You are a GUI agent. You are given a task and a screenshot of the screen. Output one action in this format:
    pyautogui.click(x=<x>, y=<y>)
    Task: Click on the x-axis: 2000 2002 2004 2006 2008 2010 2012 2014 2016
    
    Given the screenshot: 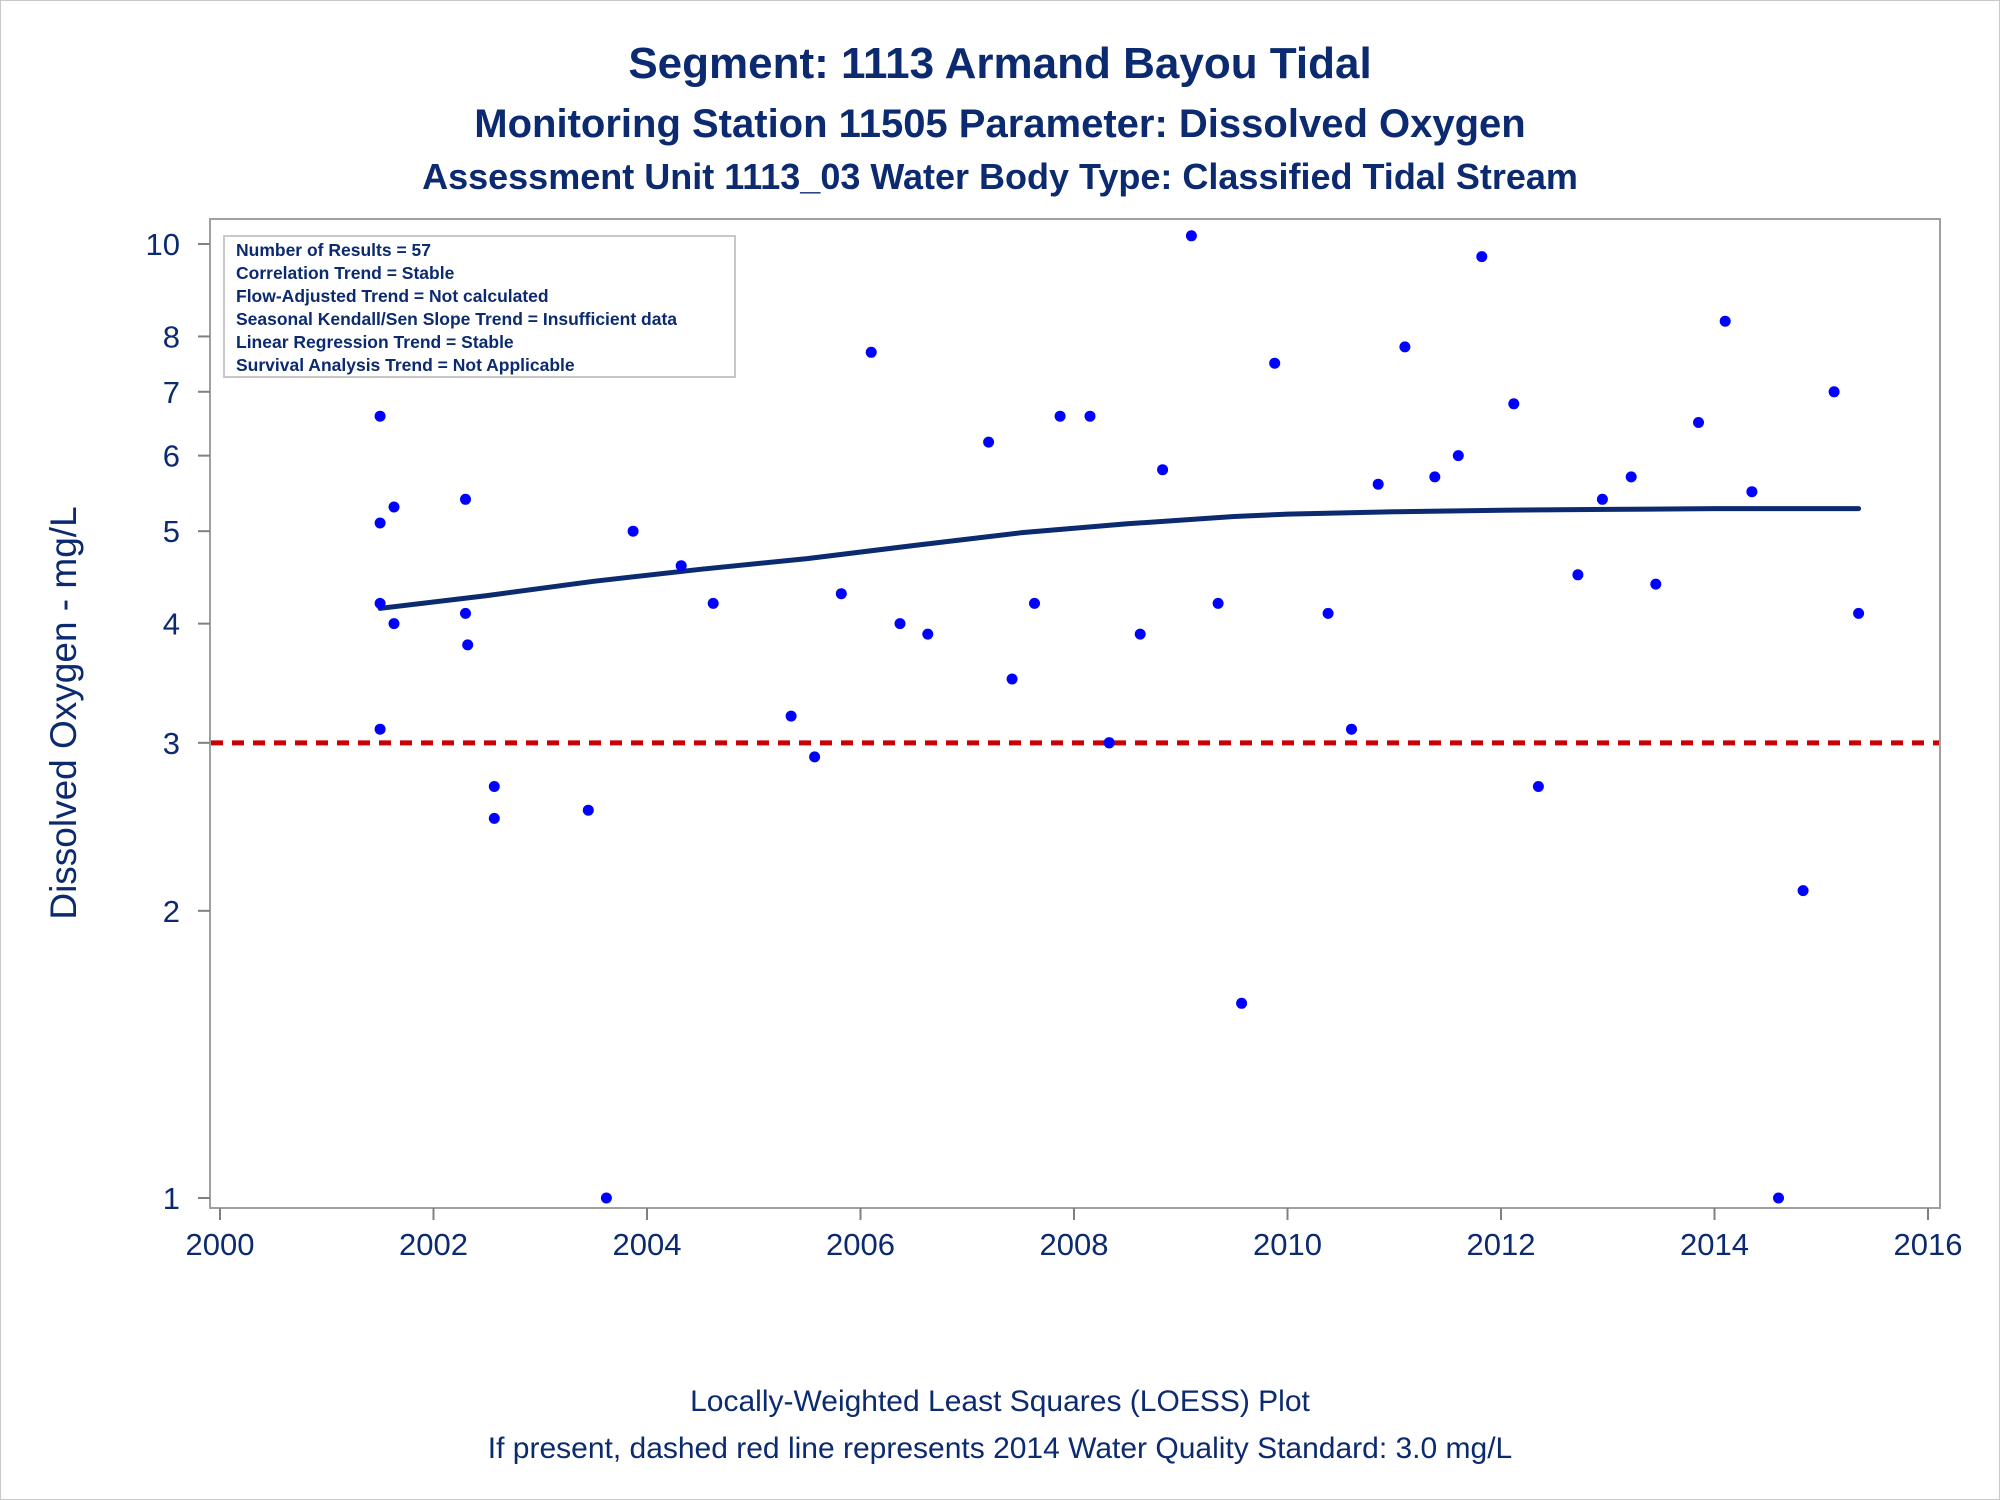 What is the action you would take?
    pyautogui.click(x=1074, y=1235)
    